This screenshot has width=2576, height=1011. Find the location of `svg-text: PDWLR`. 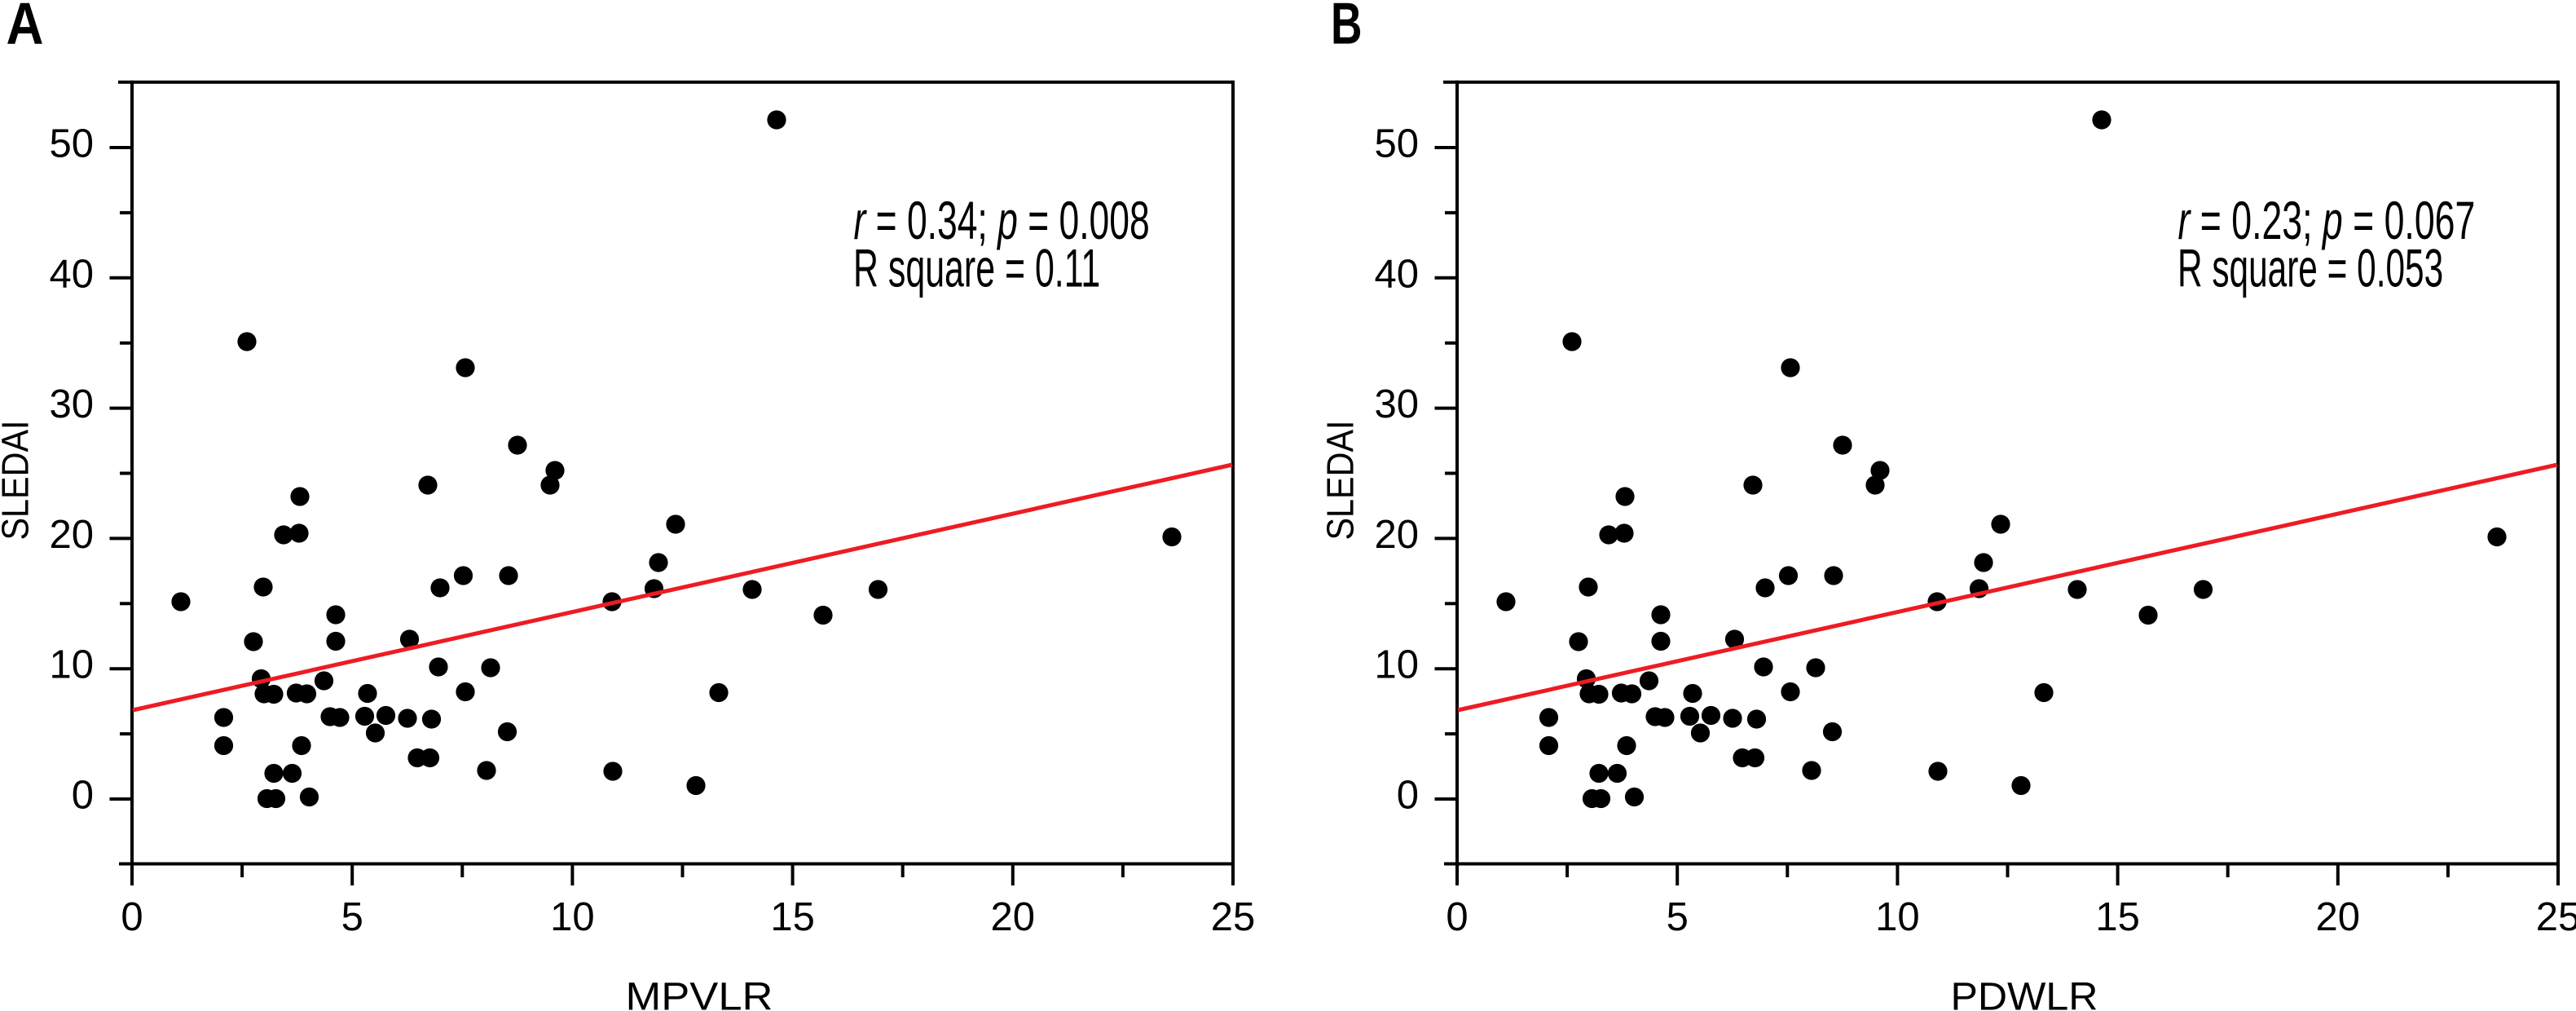

svg-text: PDWLR is located at coordinates (2025, 994).